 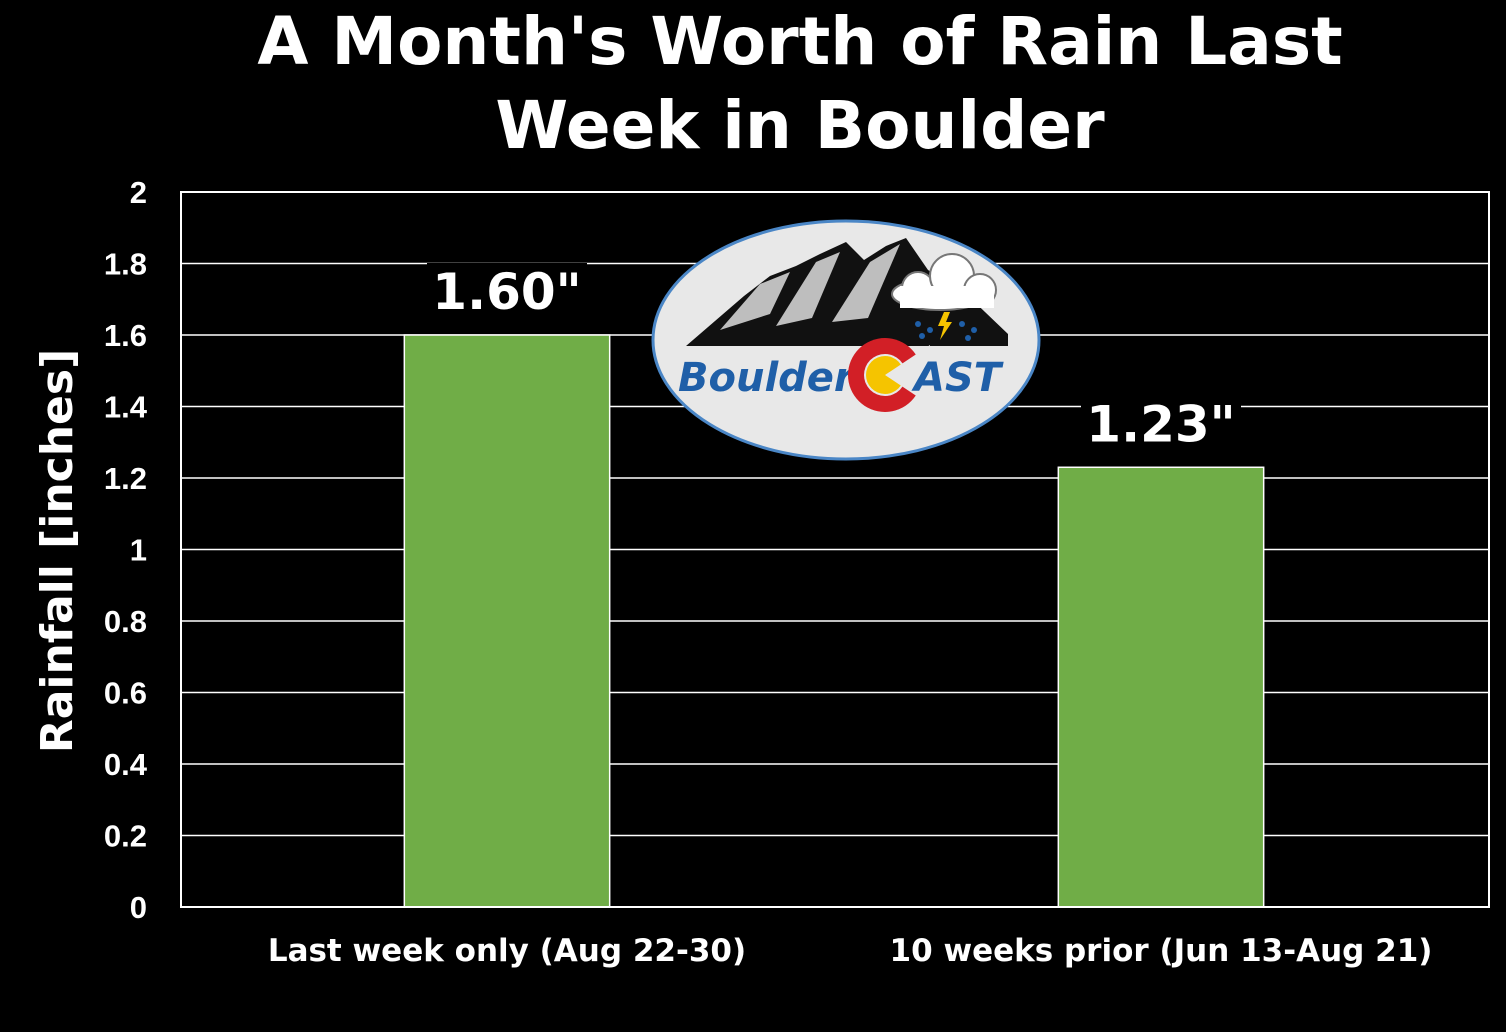 I want to click on y-tick-label: 2, so click(x=138, y=192).